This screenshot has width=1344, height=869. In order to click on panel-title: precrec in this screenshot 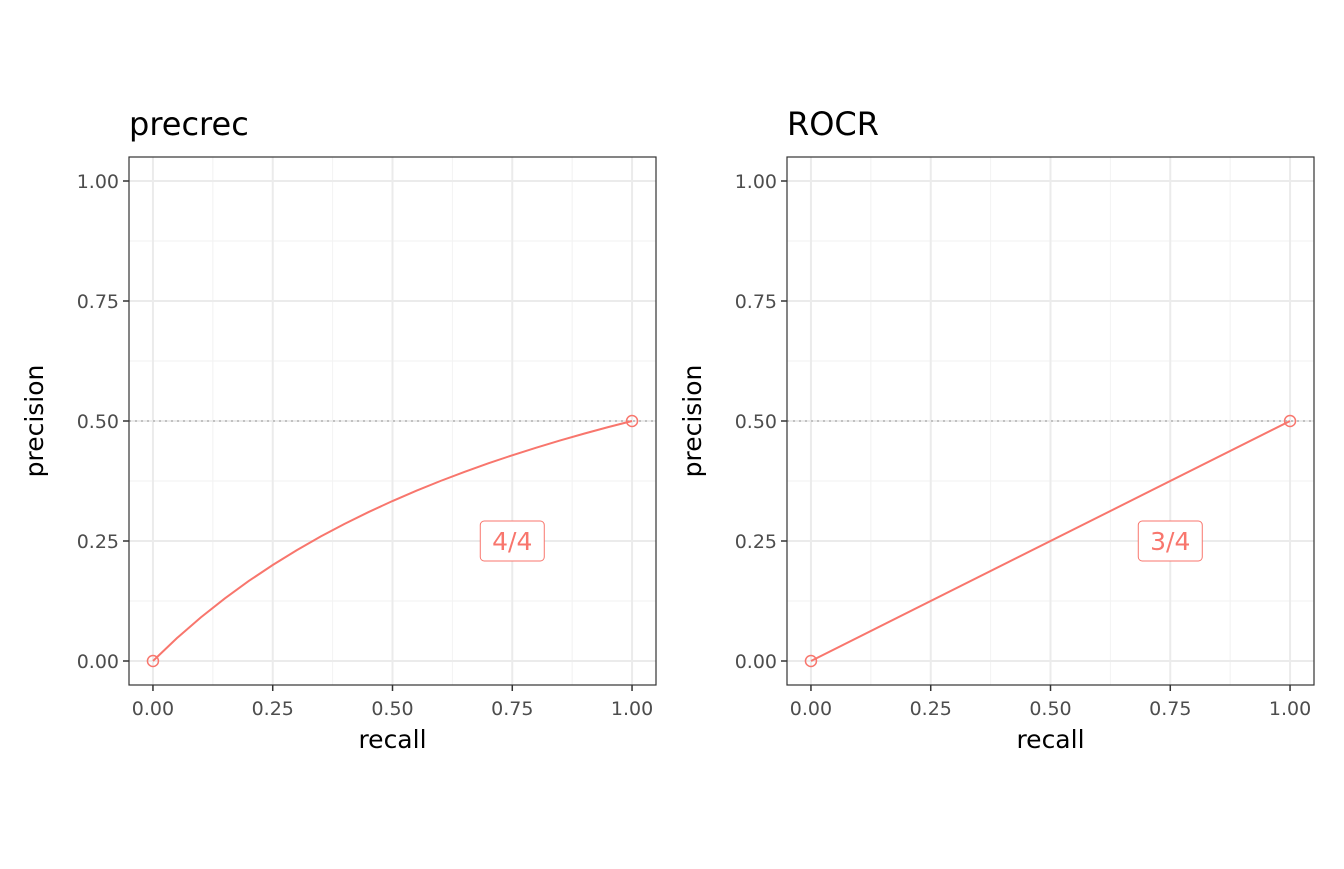, I will do `click(189, 124)`.